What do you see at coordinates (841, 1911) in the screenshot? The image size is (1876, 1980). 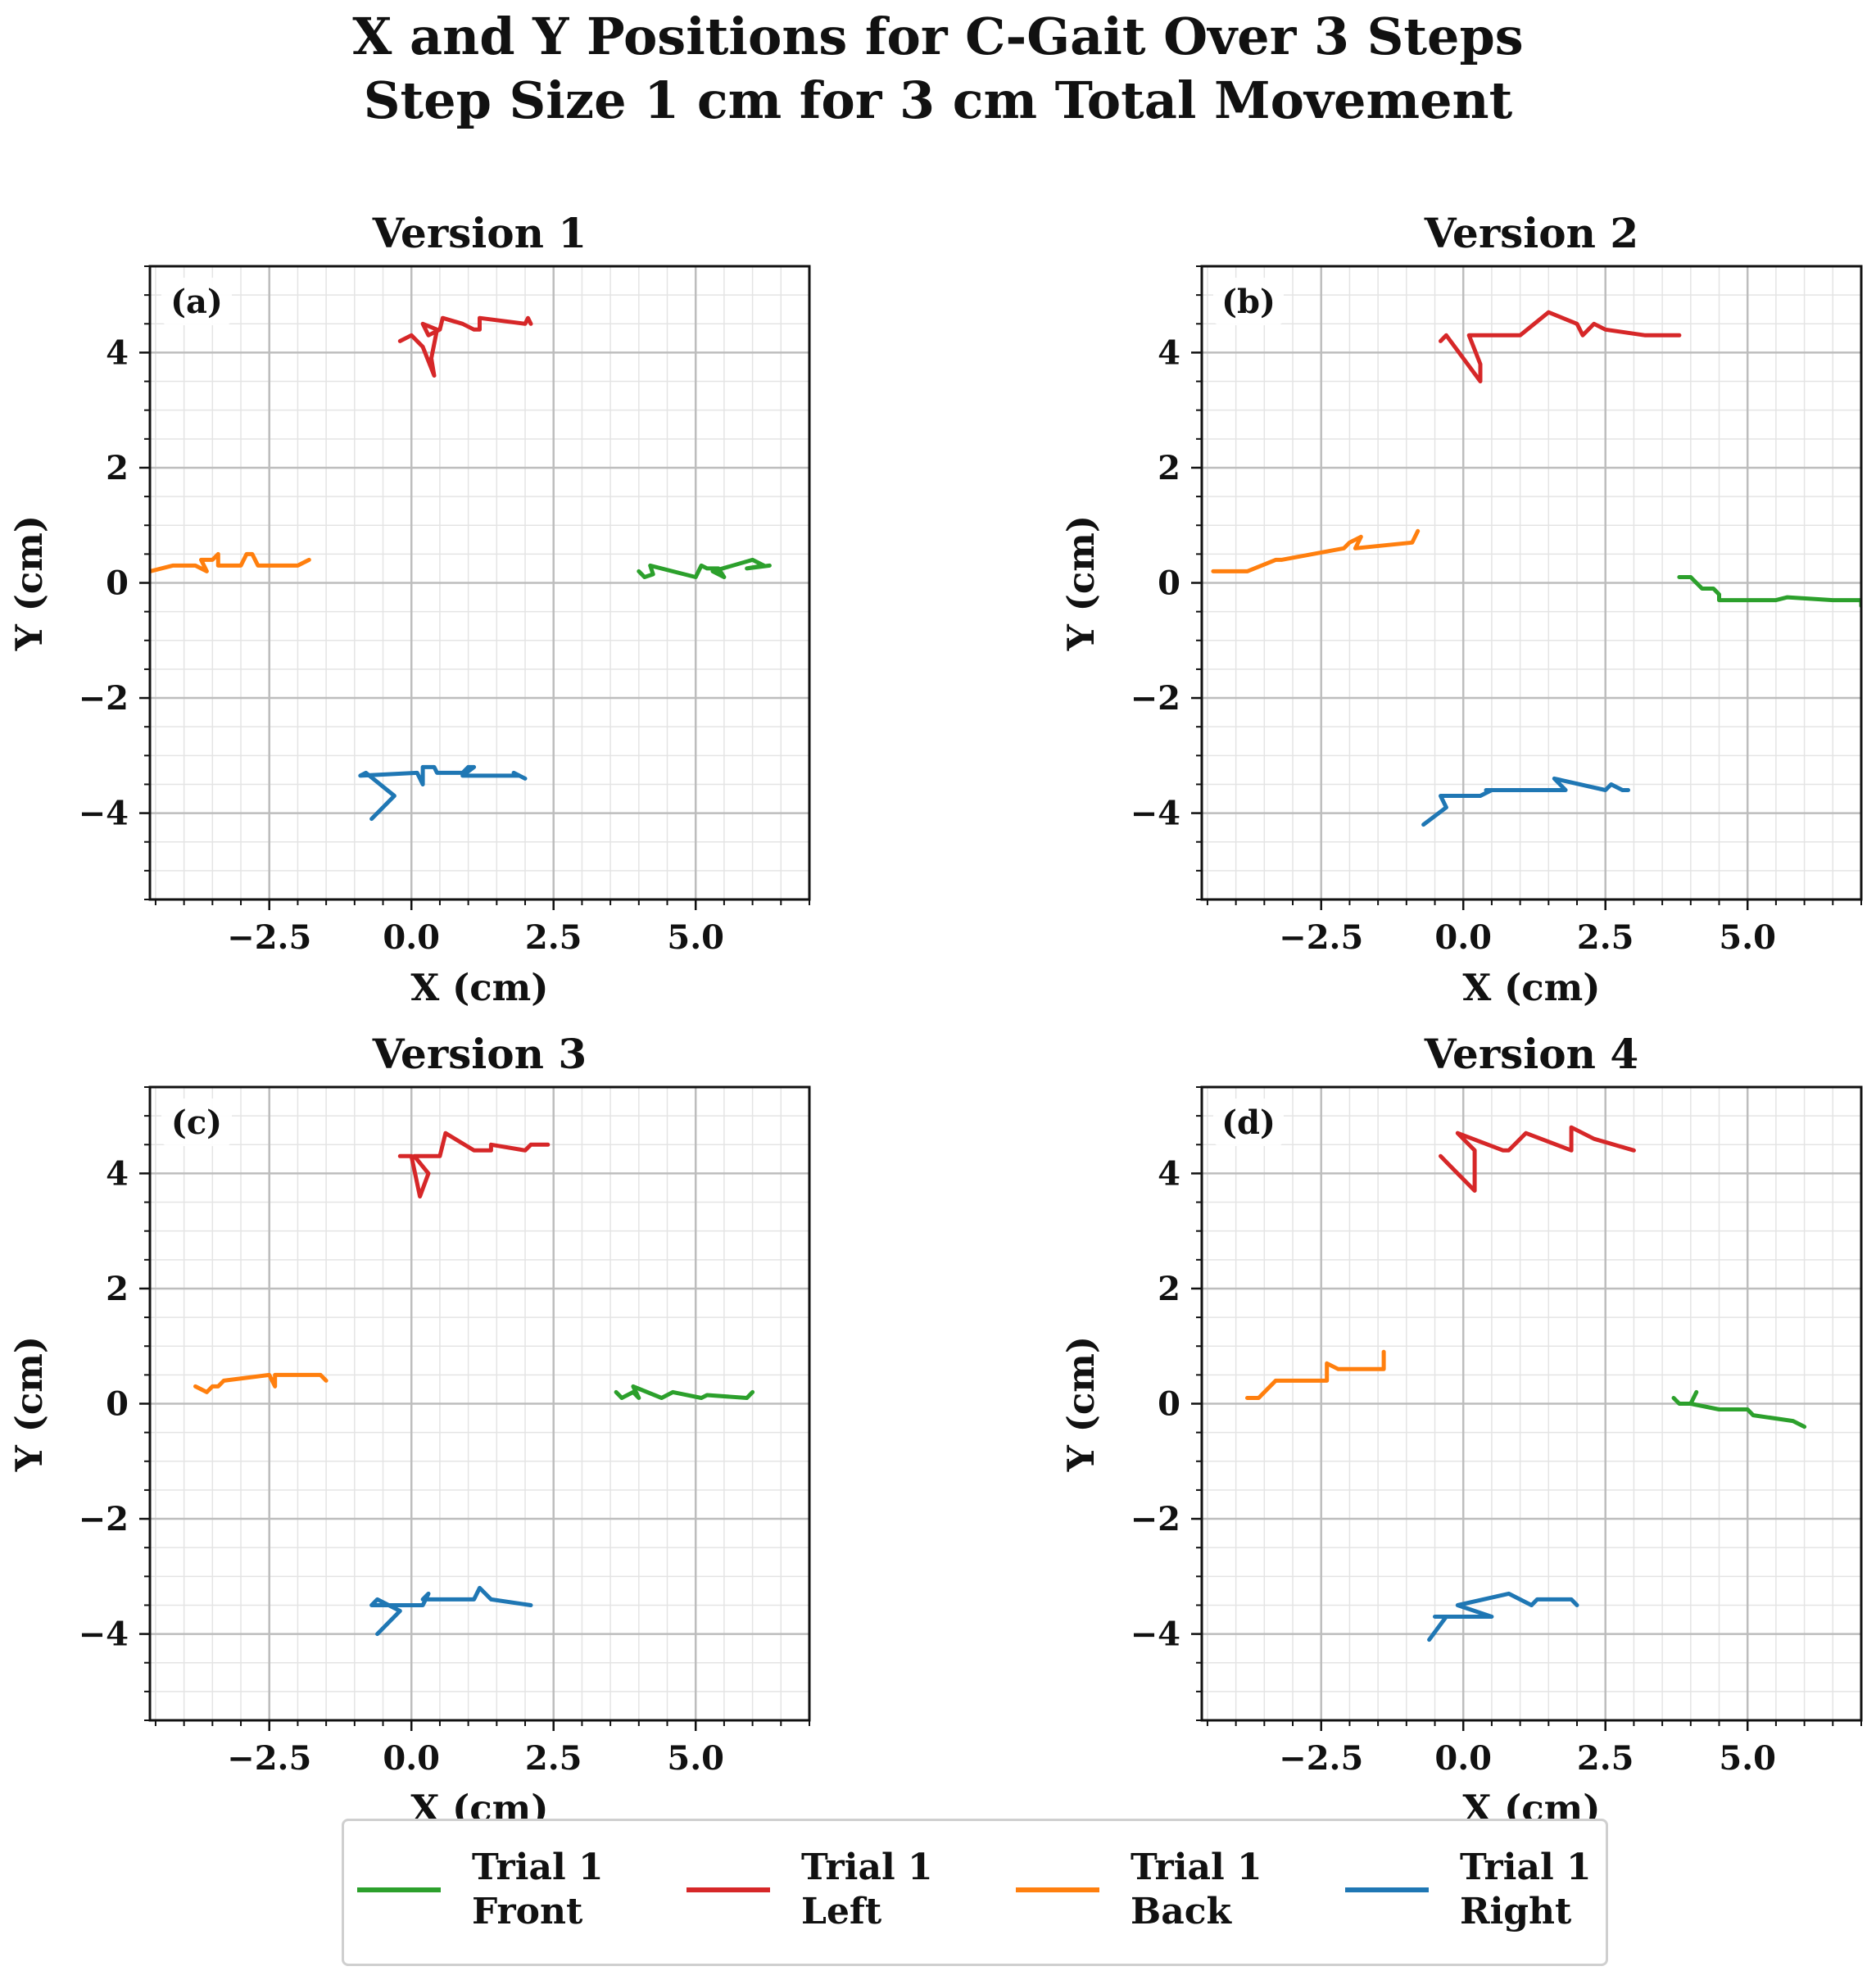 I see `legend-label-left-line2: Left` at bounding box center [841, 1911].